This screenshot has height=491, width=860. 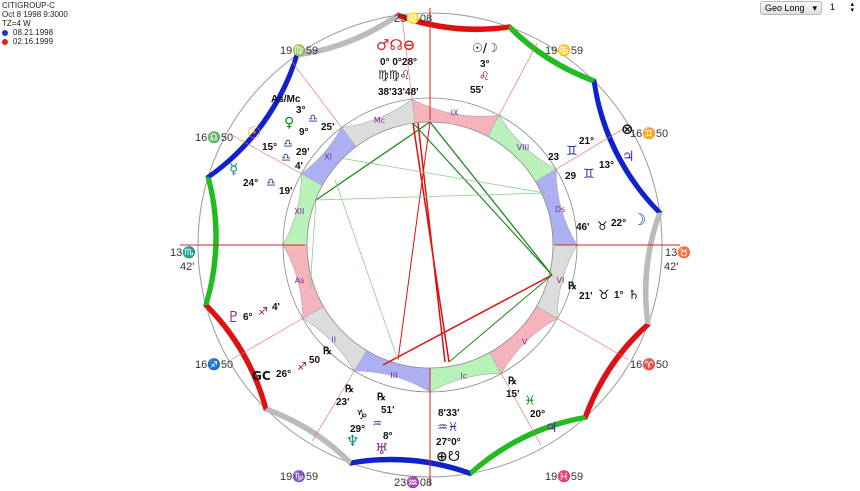 I want to click on venus-icon: ♀, so click(x=289, y=123).